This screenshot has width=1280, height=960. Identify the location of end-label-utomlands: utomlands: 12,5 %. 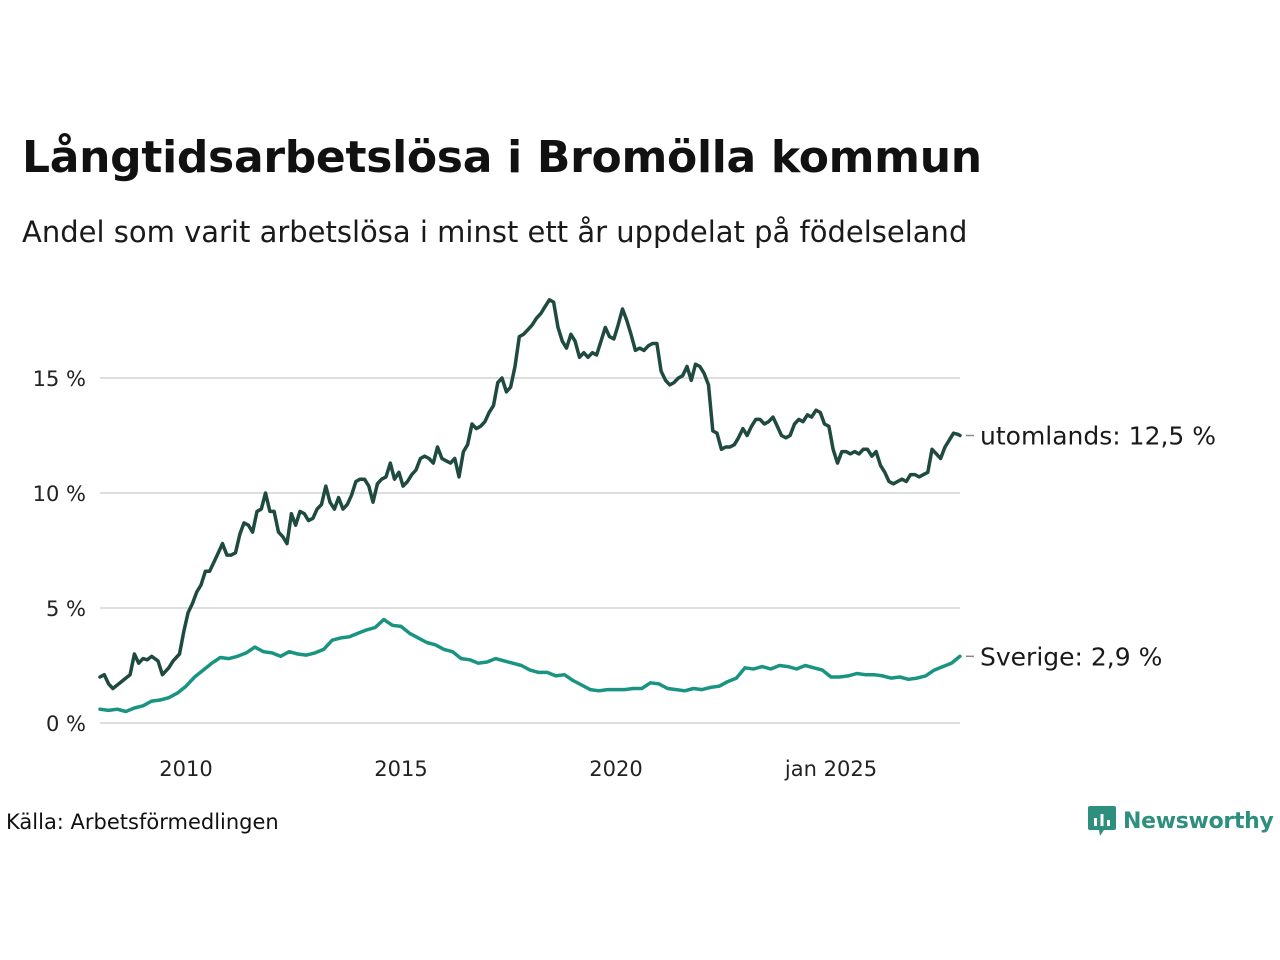
(1098, 436).